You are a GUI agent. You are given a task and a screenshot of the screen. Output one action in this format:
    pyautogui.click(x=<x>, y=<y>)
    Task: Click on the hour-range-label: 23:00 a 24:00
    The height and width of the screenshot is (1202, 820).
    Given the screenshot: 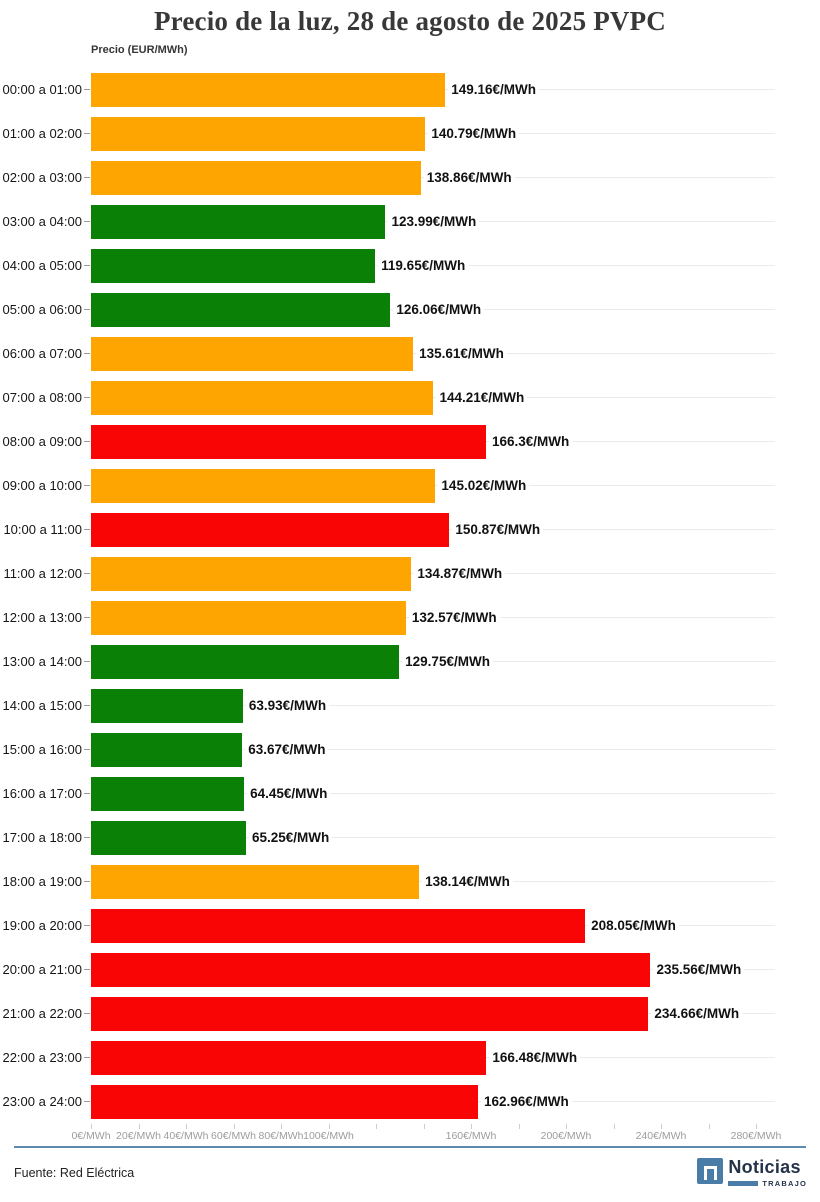 What is the action you would take?
    pyautogui.click(x=42, y=1101)
    